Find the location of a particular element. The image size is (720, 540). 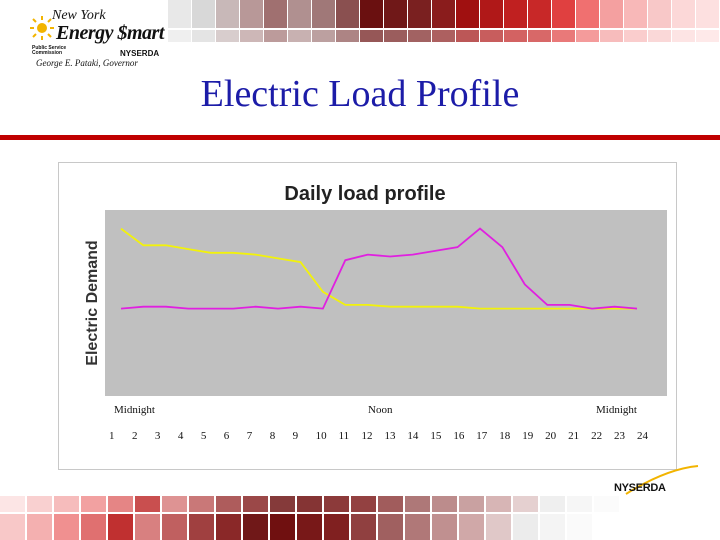

hour-tick-label: 24 is located at coordinates (642, 436).